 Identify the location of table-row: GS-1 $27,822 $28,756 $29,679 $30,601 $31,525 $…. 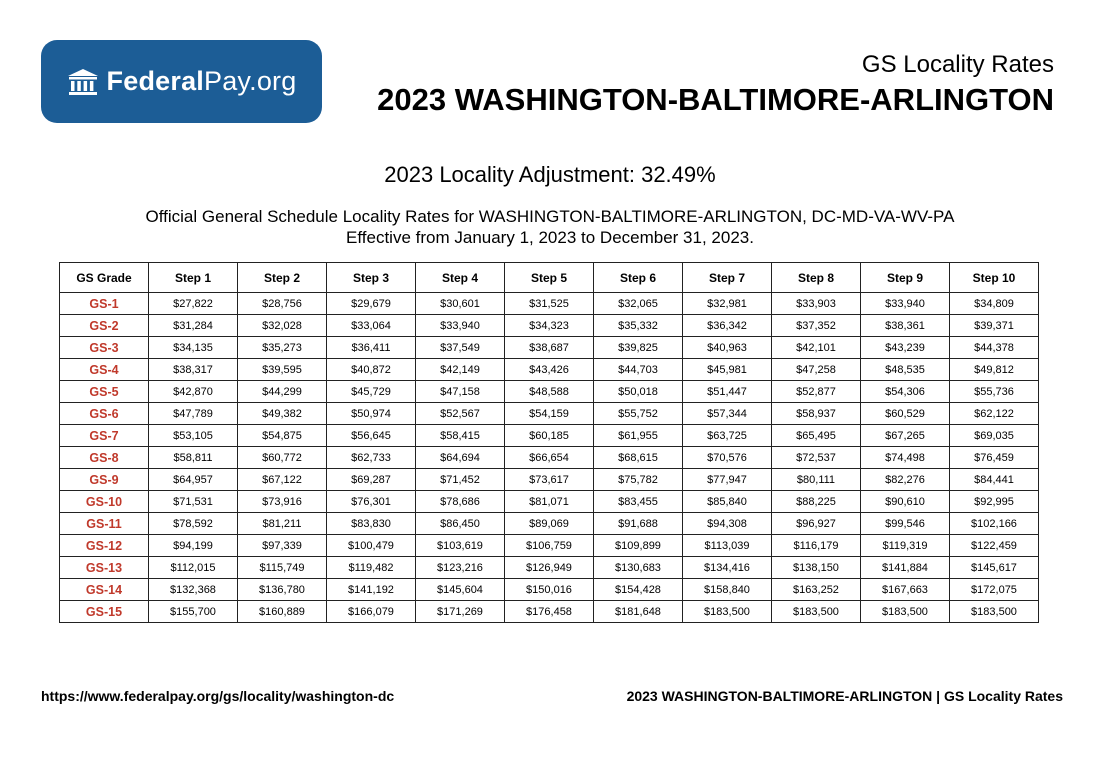
(549, 303).